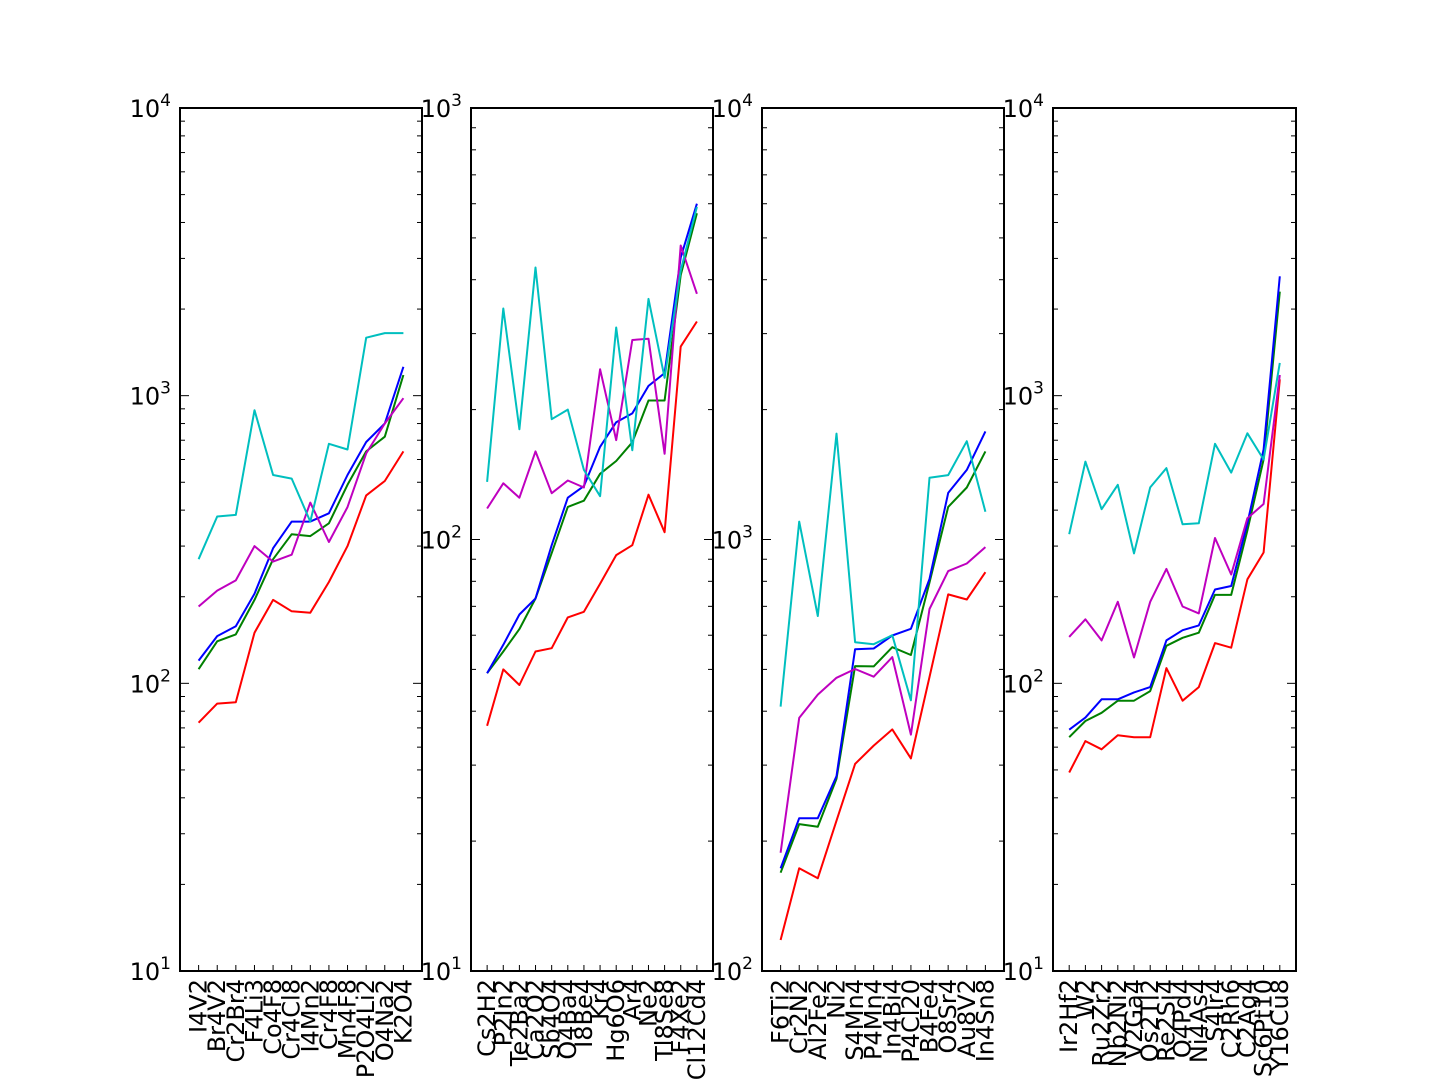 This screenshot has height=1080, width=1440. Describe the element at coordinates (616, 1020) in the screenshot. I see `x-tick-label: Hg6O6` at that location.